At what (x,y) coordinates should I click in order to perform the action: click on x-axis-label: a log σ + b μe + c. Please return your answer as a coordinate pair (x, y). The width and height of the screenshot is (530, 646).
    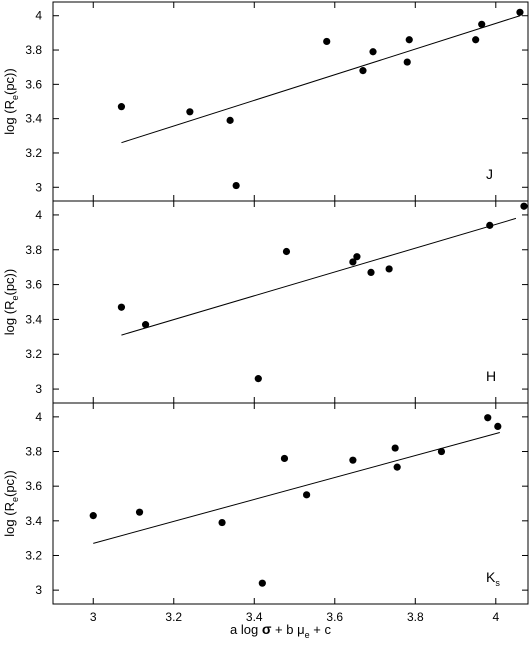
    Looking at the image, I should click on (280, 630).